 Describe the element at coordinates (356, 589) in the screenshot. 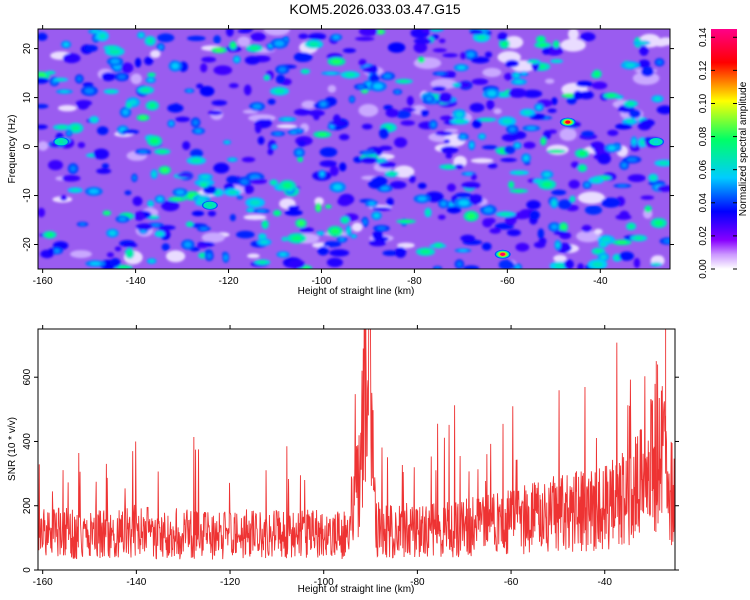

I see `snr-x-label: Height of straight line (km)` at that location.